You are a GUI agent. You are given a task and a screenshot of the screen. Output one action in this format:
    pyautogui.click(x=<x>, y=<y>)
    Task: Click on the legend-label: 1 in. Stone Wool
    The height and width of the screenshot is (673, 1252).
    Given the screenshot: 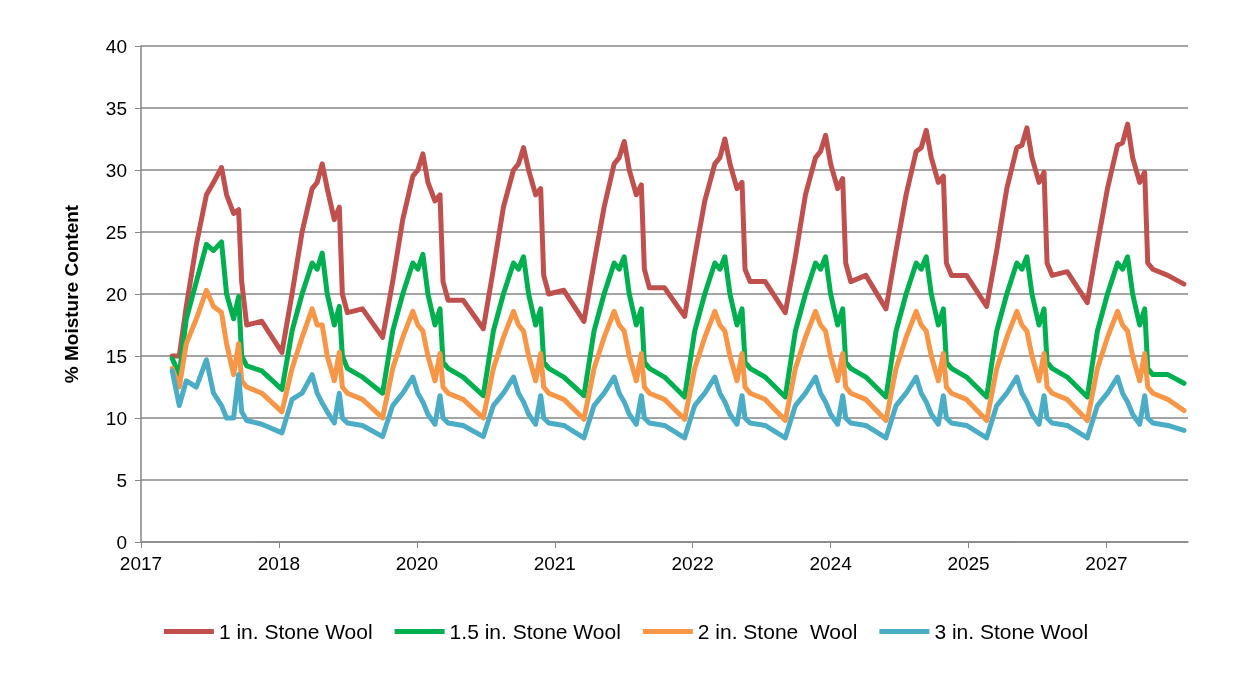 What is the action you would take?
    pyautogui.click(x=295, y=631)
    